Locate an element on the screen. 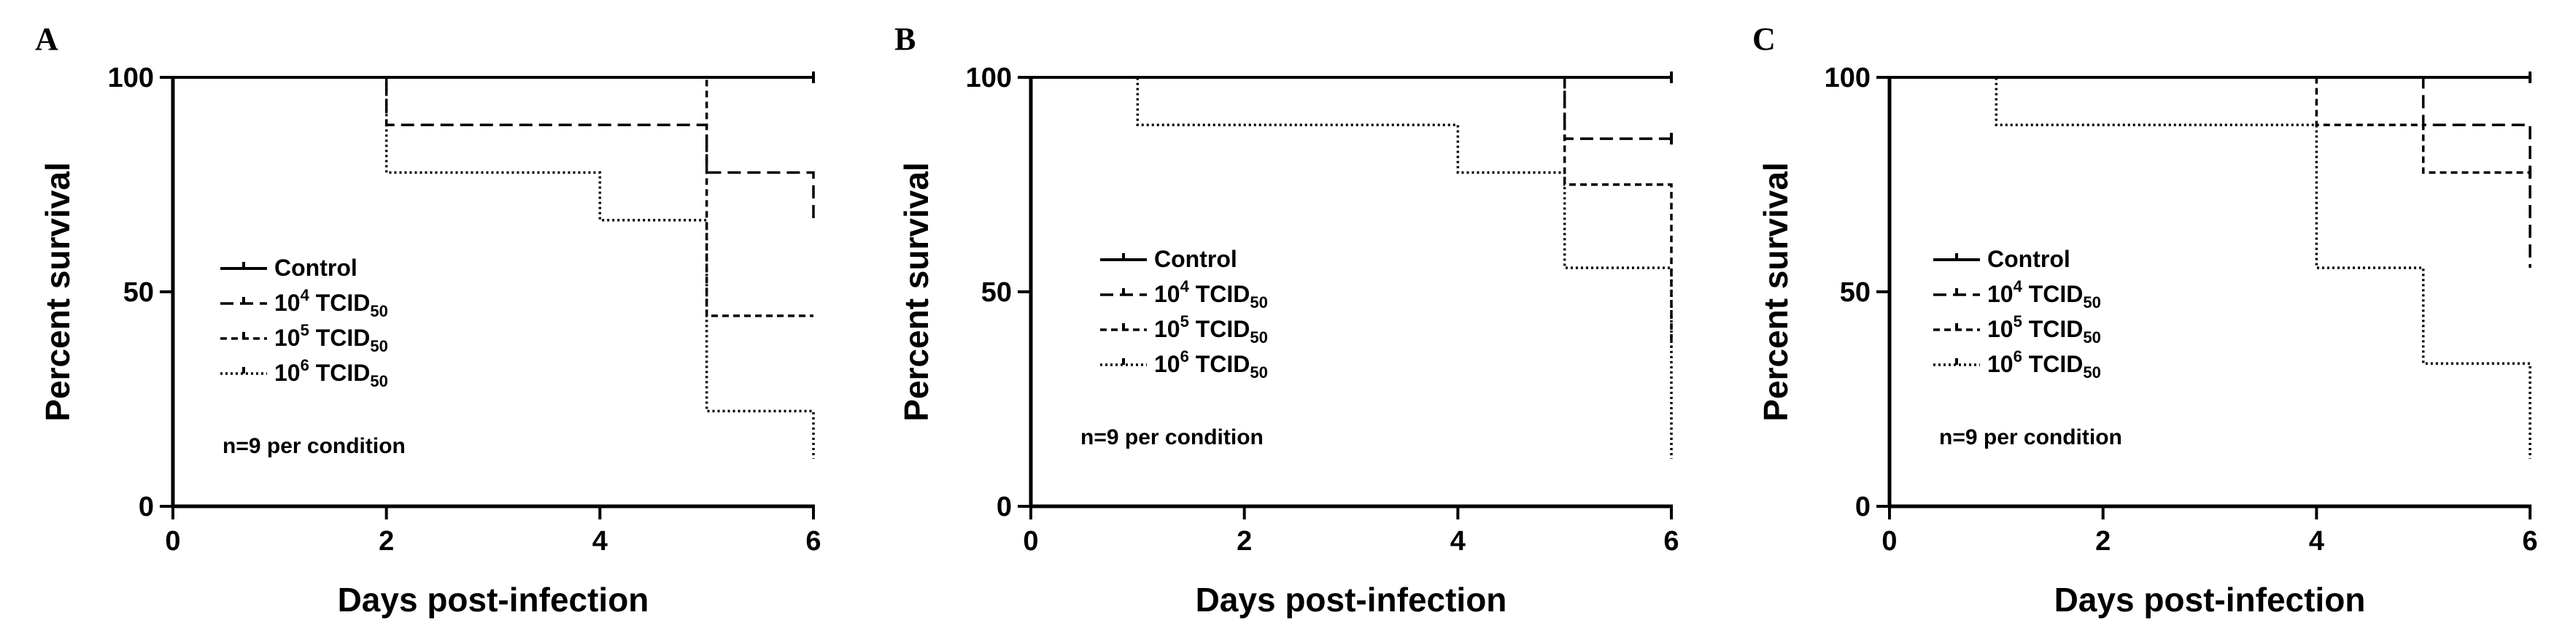  panel-letter: B is located at coordinates (905, 39).